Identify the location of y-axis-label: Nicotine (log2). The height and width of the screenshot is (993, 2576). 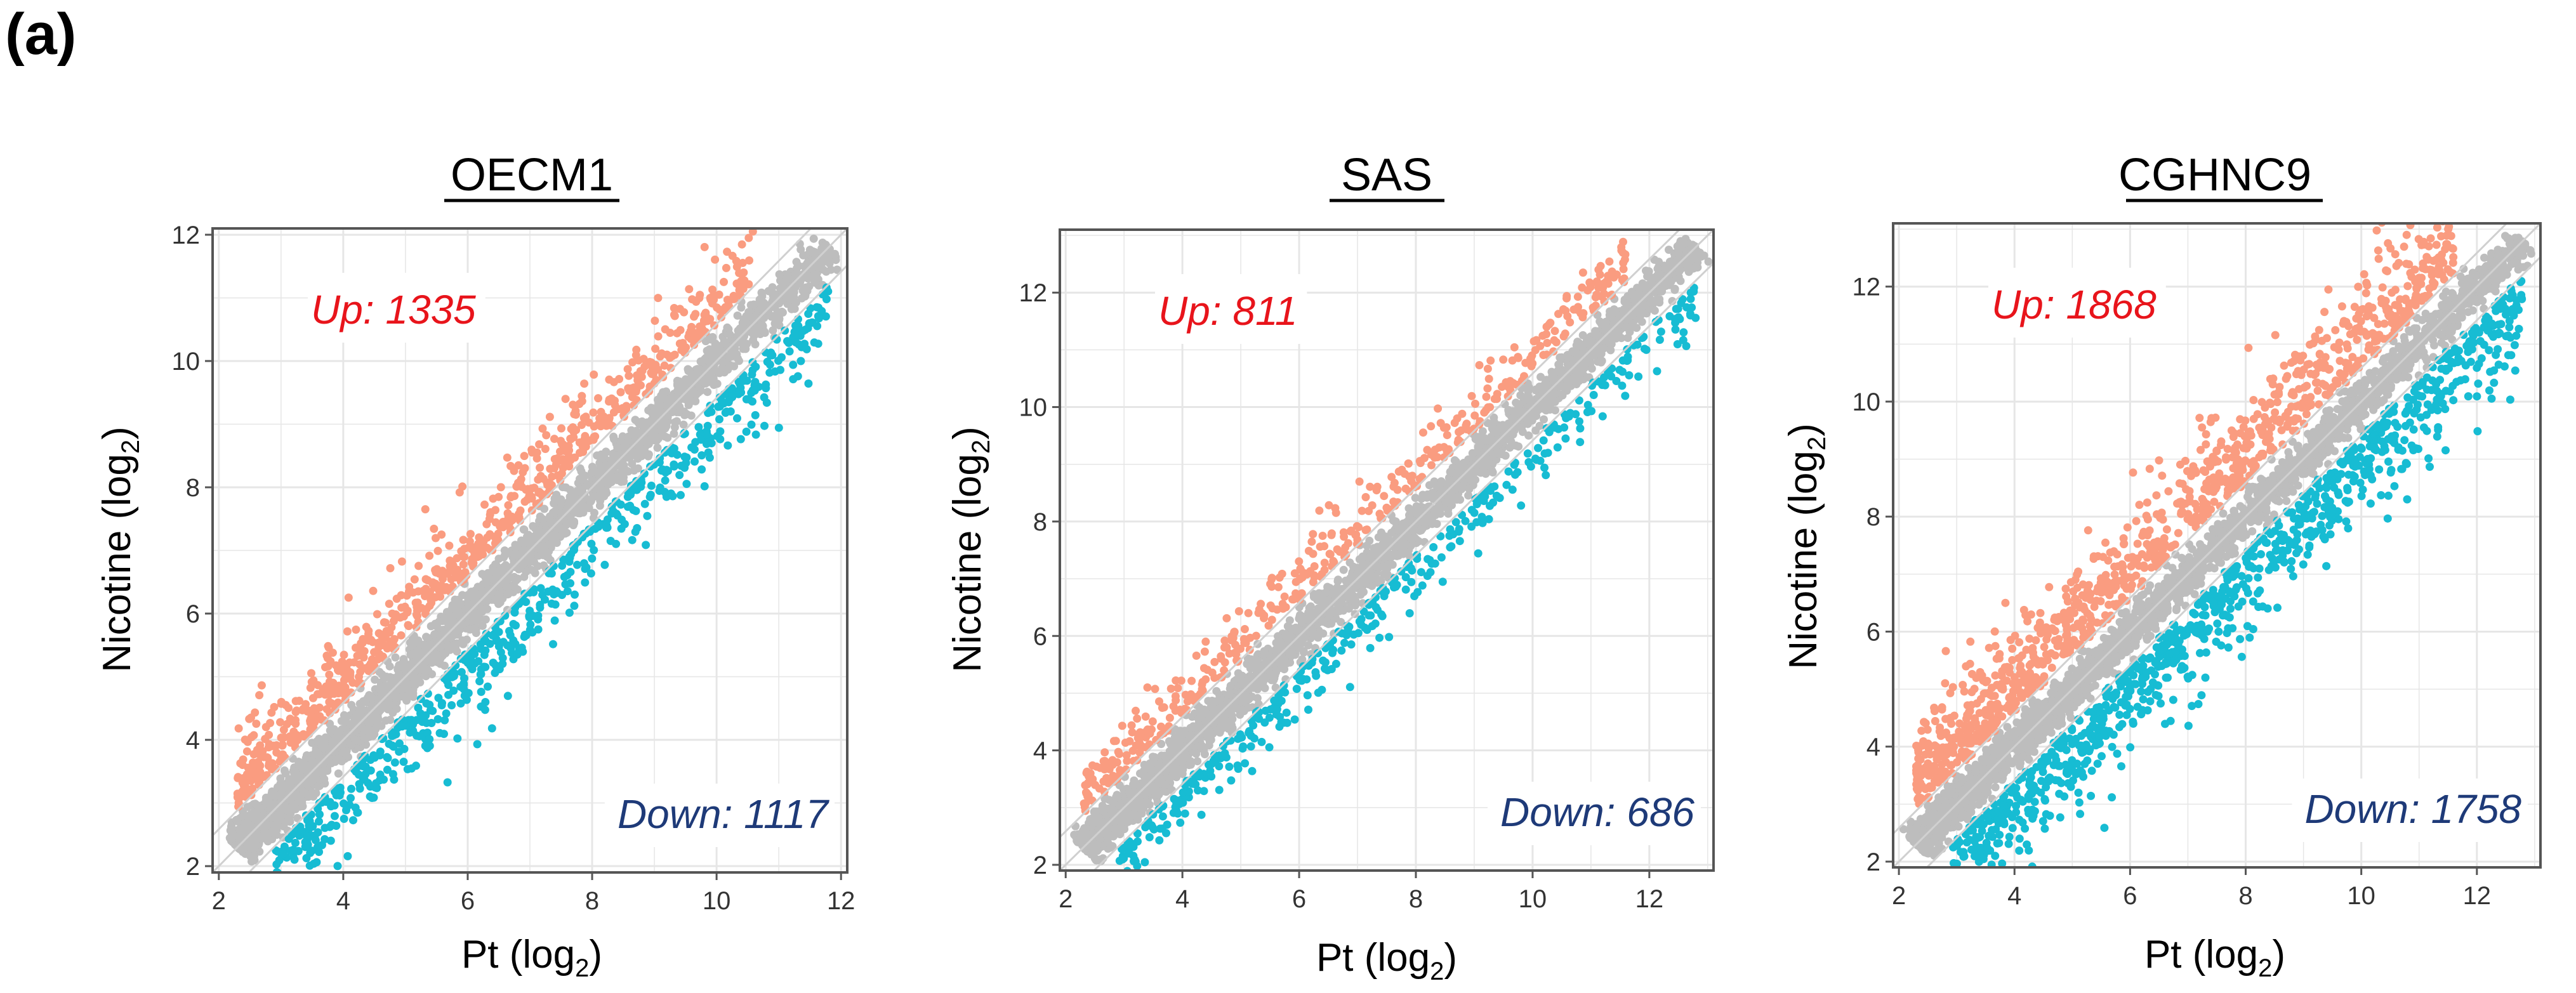
(120, 549).